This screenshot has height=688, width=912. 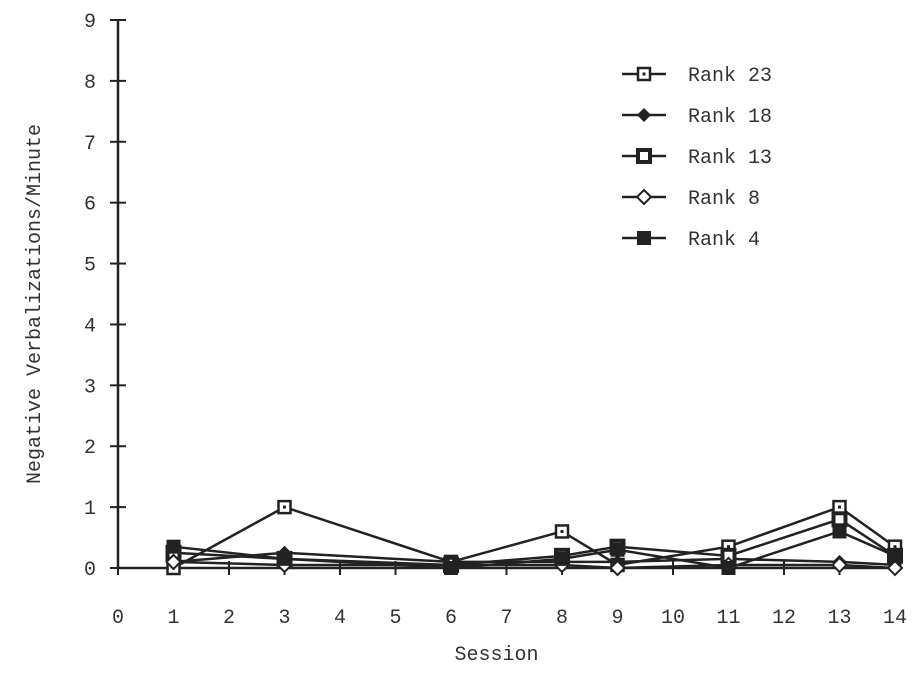 I want to click on legend-item: Rank 13, so click(x=697, y=158).